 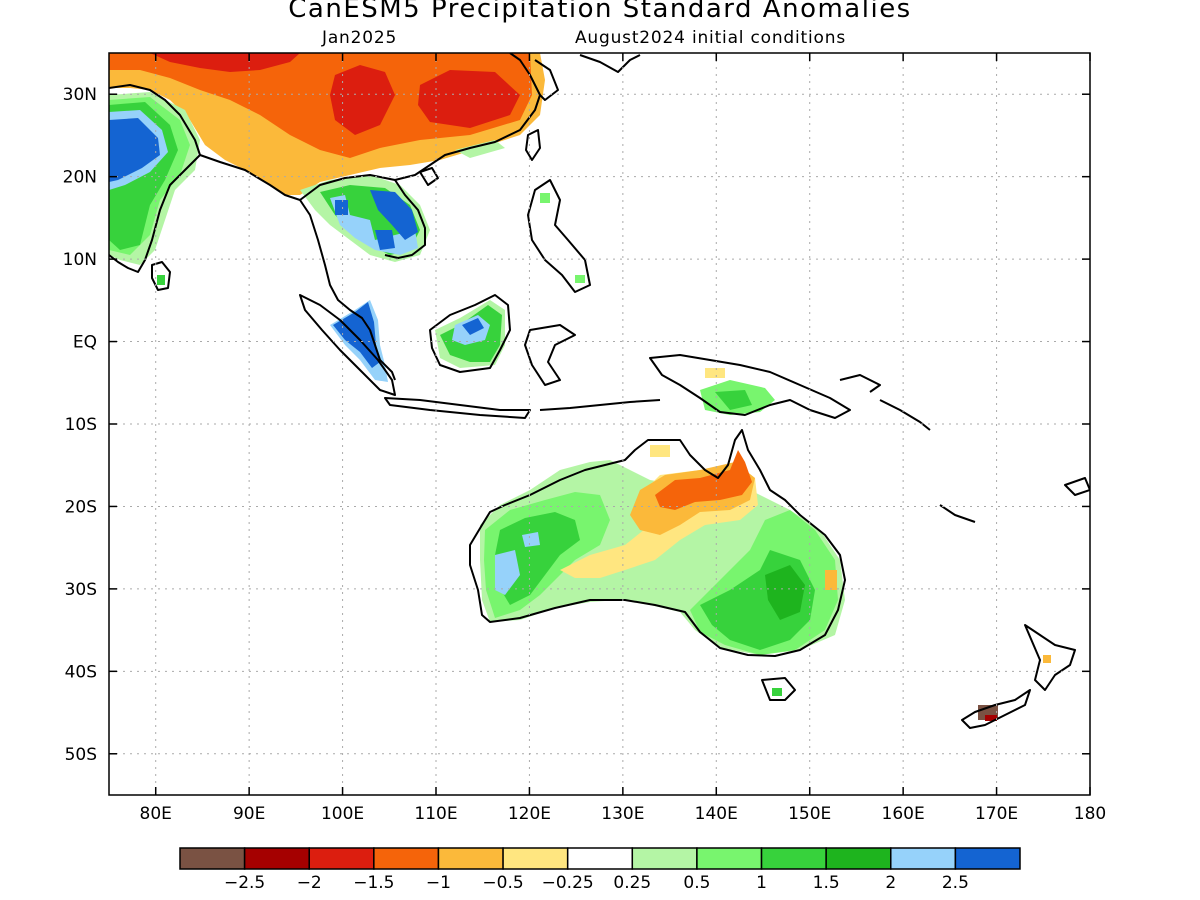 What do you see at coordinates (507, 572) in the screenshot?
I see `australia-wet-west-light-blue` at bounding box center [507, 572].